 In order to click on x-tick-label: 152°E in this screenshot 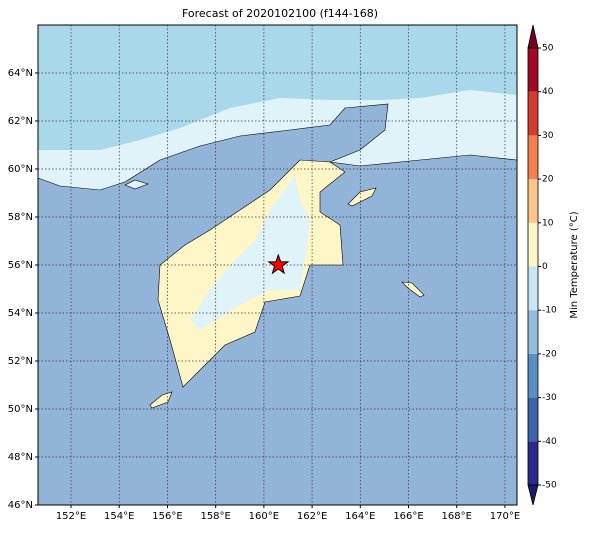, I will do `click(71, 516)`.